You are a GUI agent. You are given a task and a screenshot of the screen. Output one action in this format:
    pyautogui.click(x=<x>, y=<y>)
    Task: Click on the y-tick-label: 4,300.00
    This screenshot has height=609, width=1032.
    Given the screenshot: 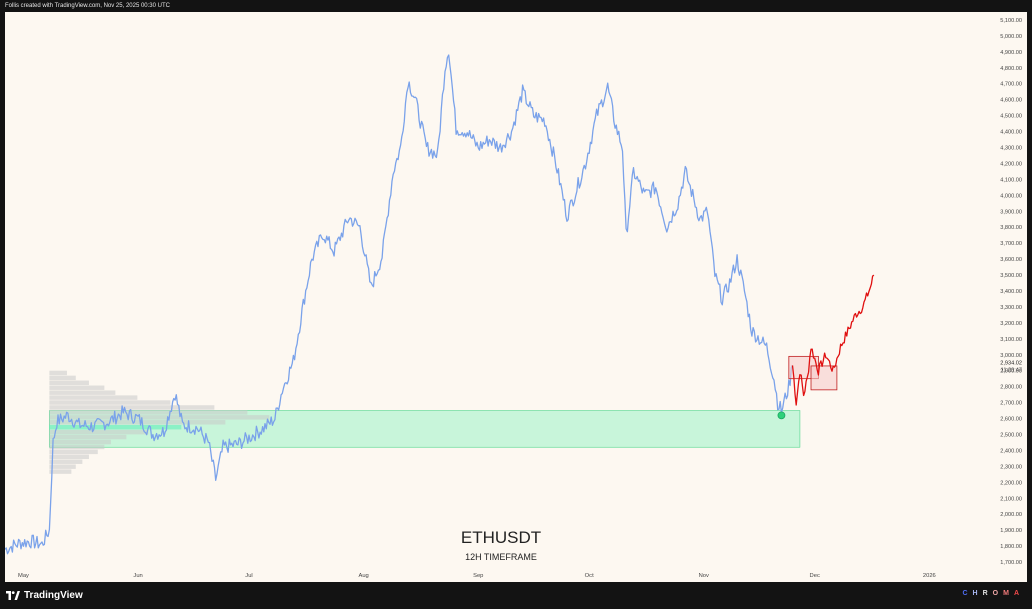 What is the action you would take?
    pyautogui.click(x=1011, y=149)
    